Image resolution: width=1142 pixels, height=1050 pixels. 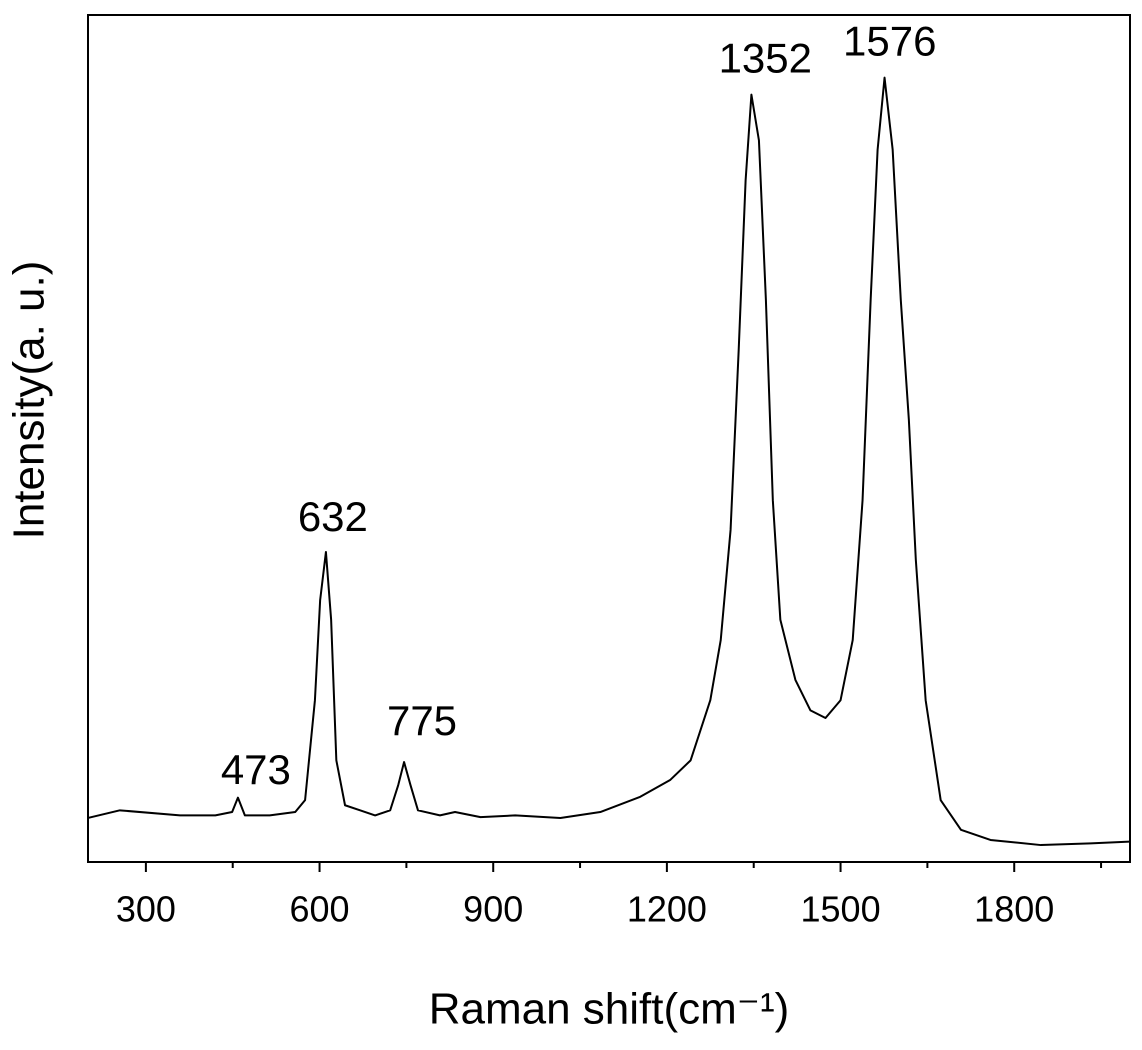 What do you see at coordinates (146, 909) in the screenshot?
I see `x-tick-label: 300` at bounding box center [146, 909].